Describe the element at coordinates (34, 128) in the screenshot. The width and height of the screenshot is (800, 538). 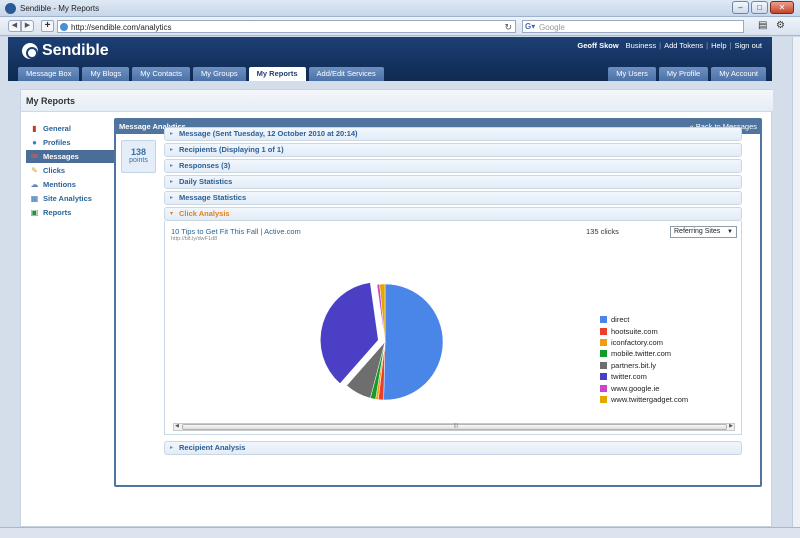
I see `bar-chart-icon: ▮` at that location.